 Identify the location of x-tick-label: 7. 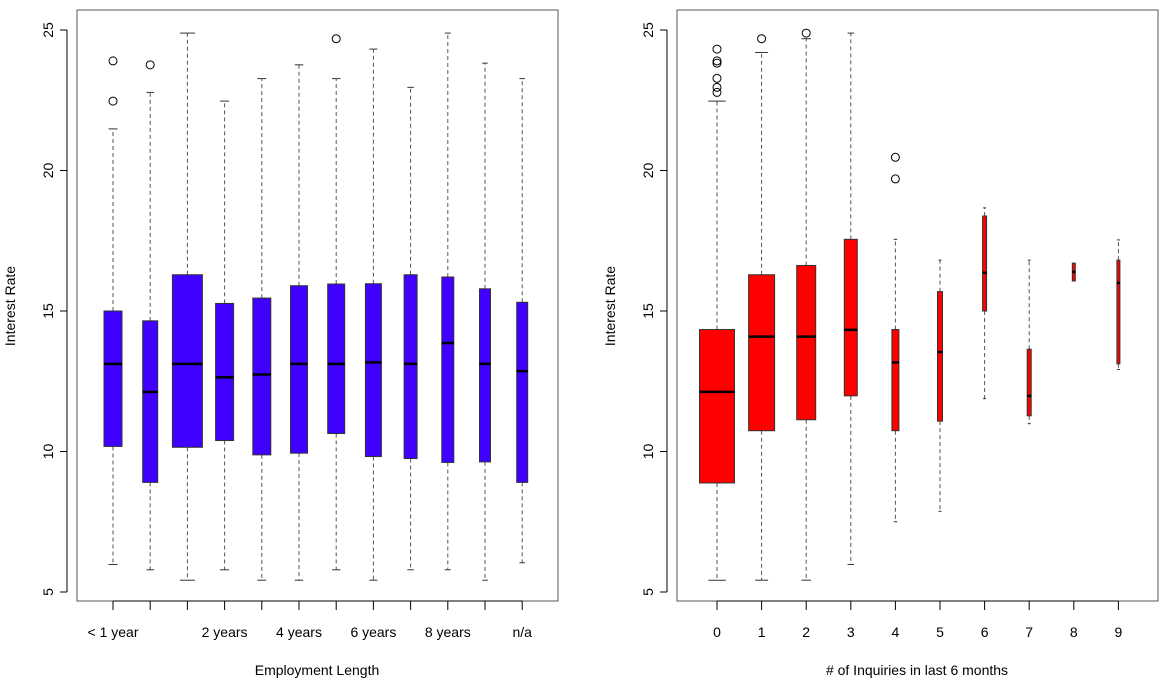
(1029, 632).